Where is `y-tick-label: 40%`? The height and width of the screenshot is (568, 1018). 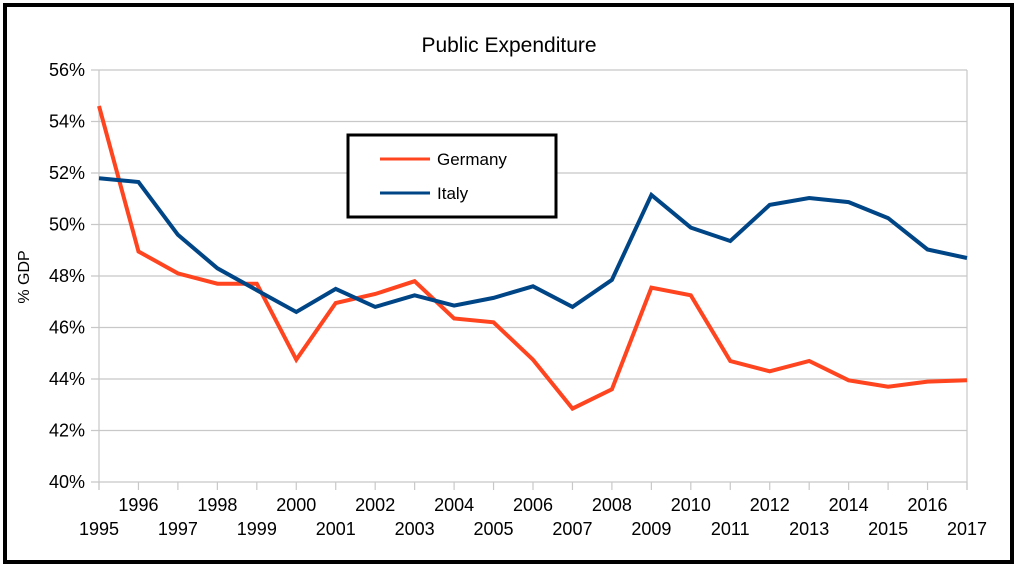 y-tick-label: 40% is located at coordinates (67, 482).